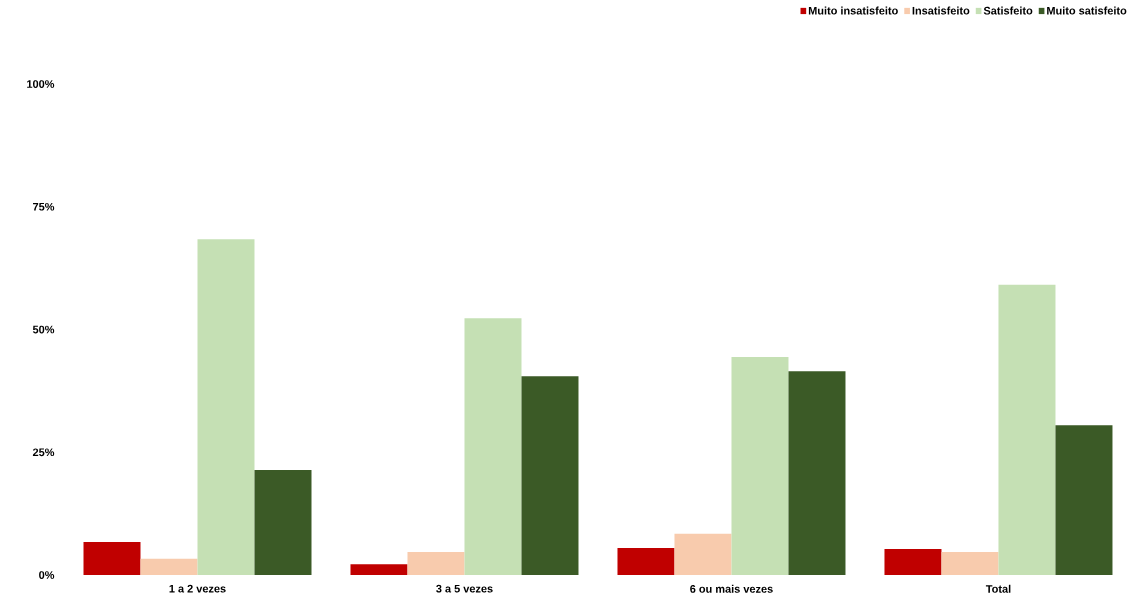  Describe the element at coordinates (44, 206) in the screenshot. I see `y-tick-label: 75%` at that location.